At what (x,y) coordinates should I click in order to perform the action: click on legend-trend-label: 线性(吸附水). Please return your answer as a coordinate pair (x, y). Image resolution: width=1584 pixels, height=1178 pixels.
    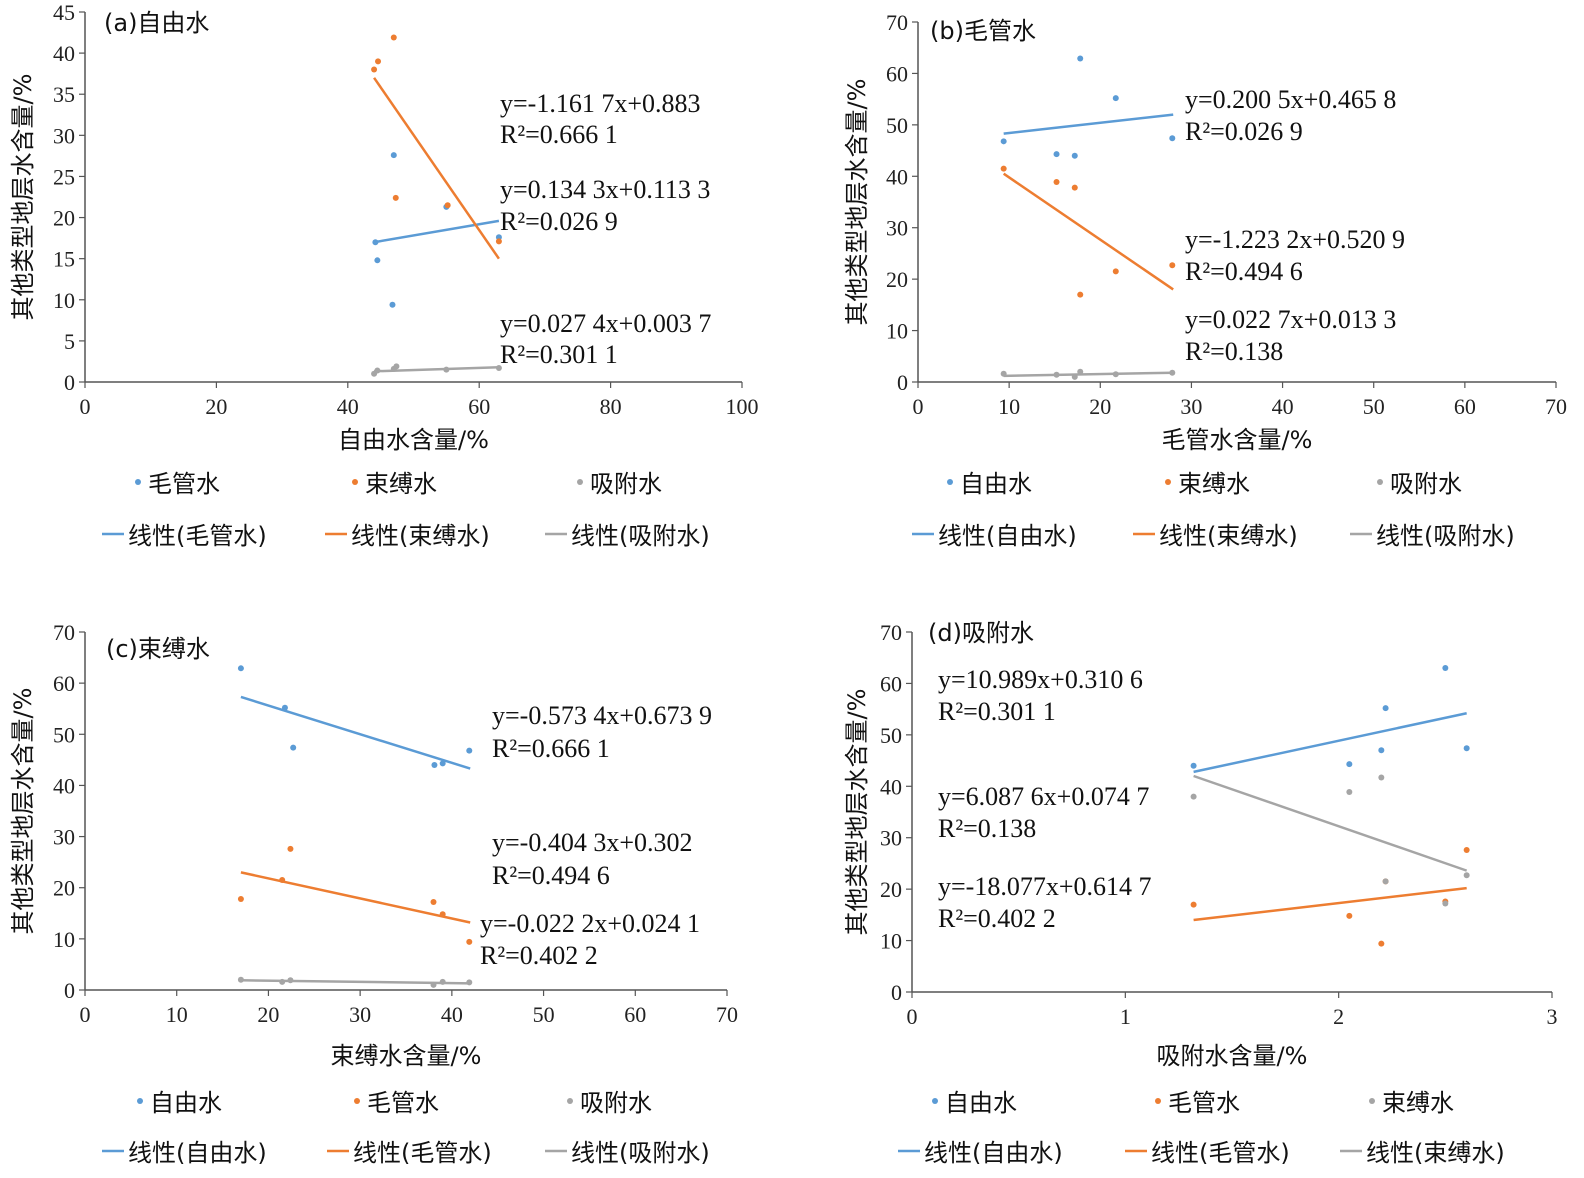
    Looking at the image, I should click on (640, 1153).